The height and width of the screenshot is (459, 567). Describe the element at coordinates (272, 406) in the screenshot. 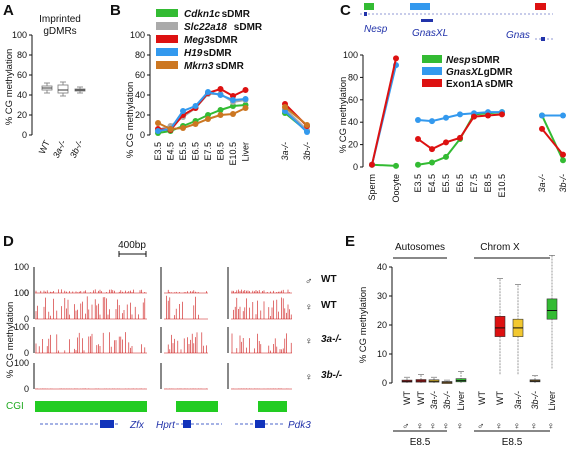

I see `cgi-bar` at that location.